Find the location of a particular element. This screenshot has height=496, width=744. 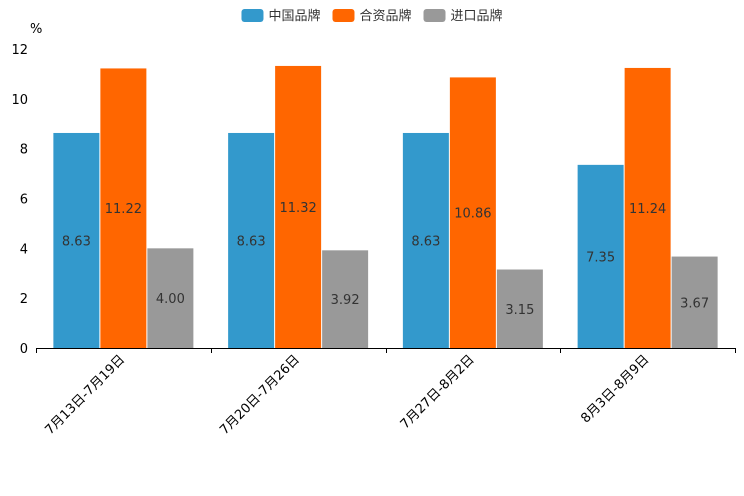

bar-value-label: 11.24 is located at coordinates (647, 209).